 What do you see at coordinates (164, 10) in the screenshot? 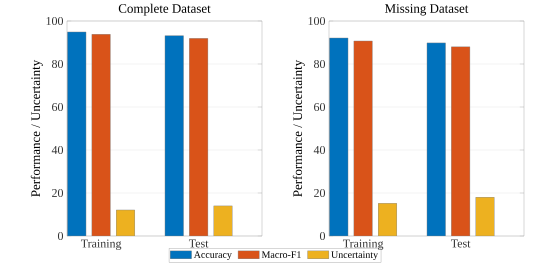
I see `chart-title: Complete Dataset` at bounding box center [164, 10].